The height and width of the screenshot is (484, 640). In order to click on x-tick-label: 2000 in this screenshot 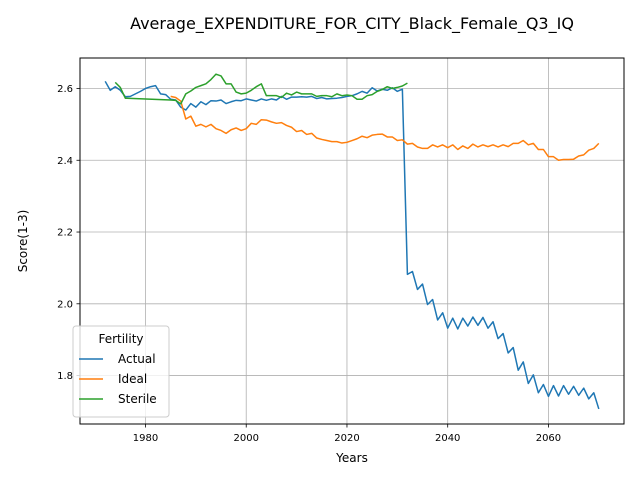, I will do `click(245, 438)`.